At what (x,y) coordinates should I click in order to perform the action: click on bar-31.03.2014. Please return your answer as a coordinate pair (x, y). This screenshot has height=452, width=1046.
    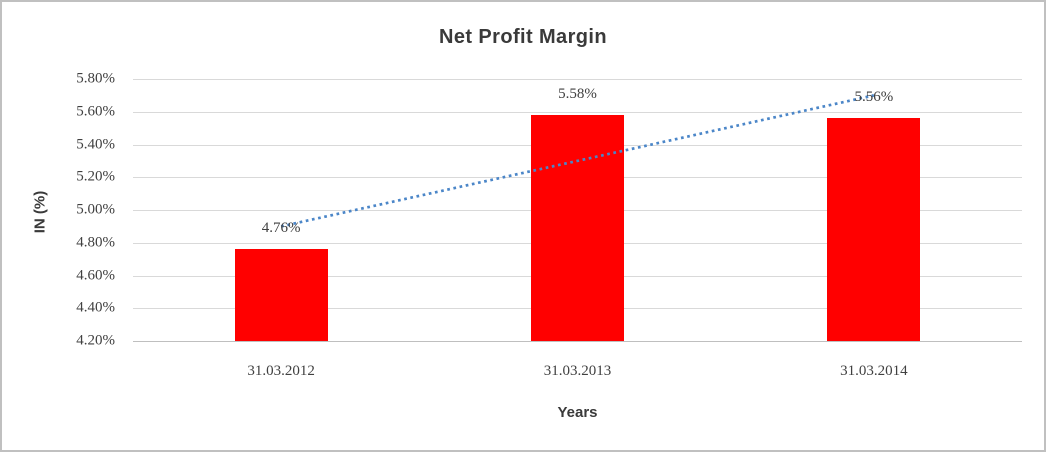
    Looking at the image, I should click on (874, 229).